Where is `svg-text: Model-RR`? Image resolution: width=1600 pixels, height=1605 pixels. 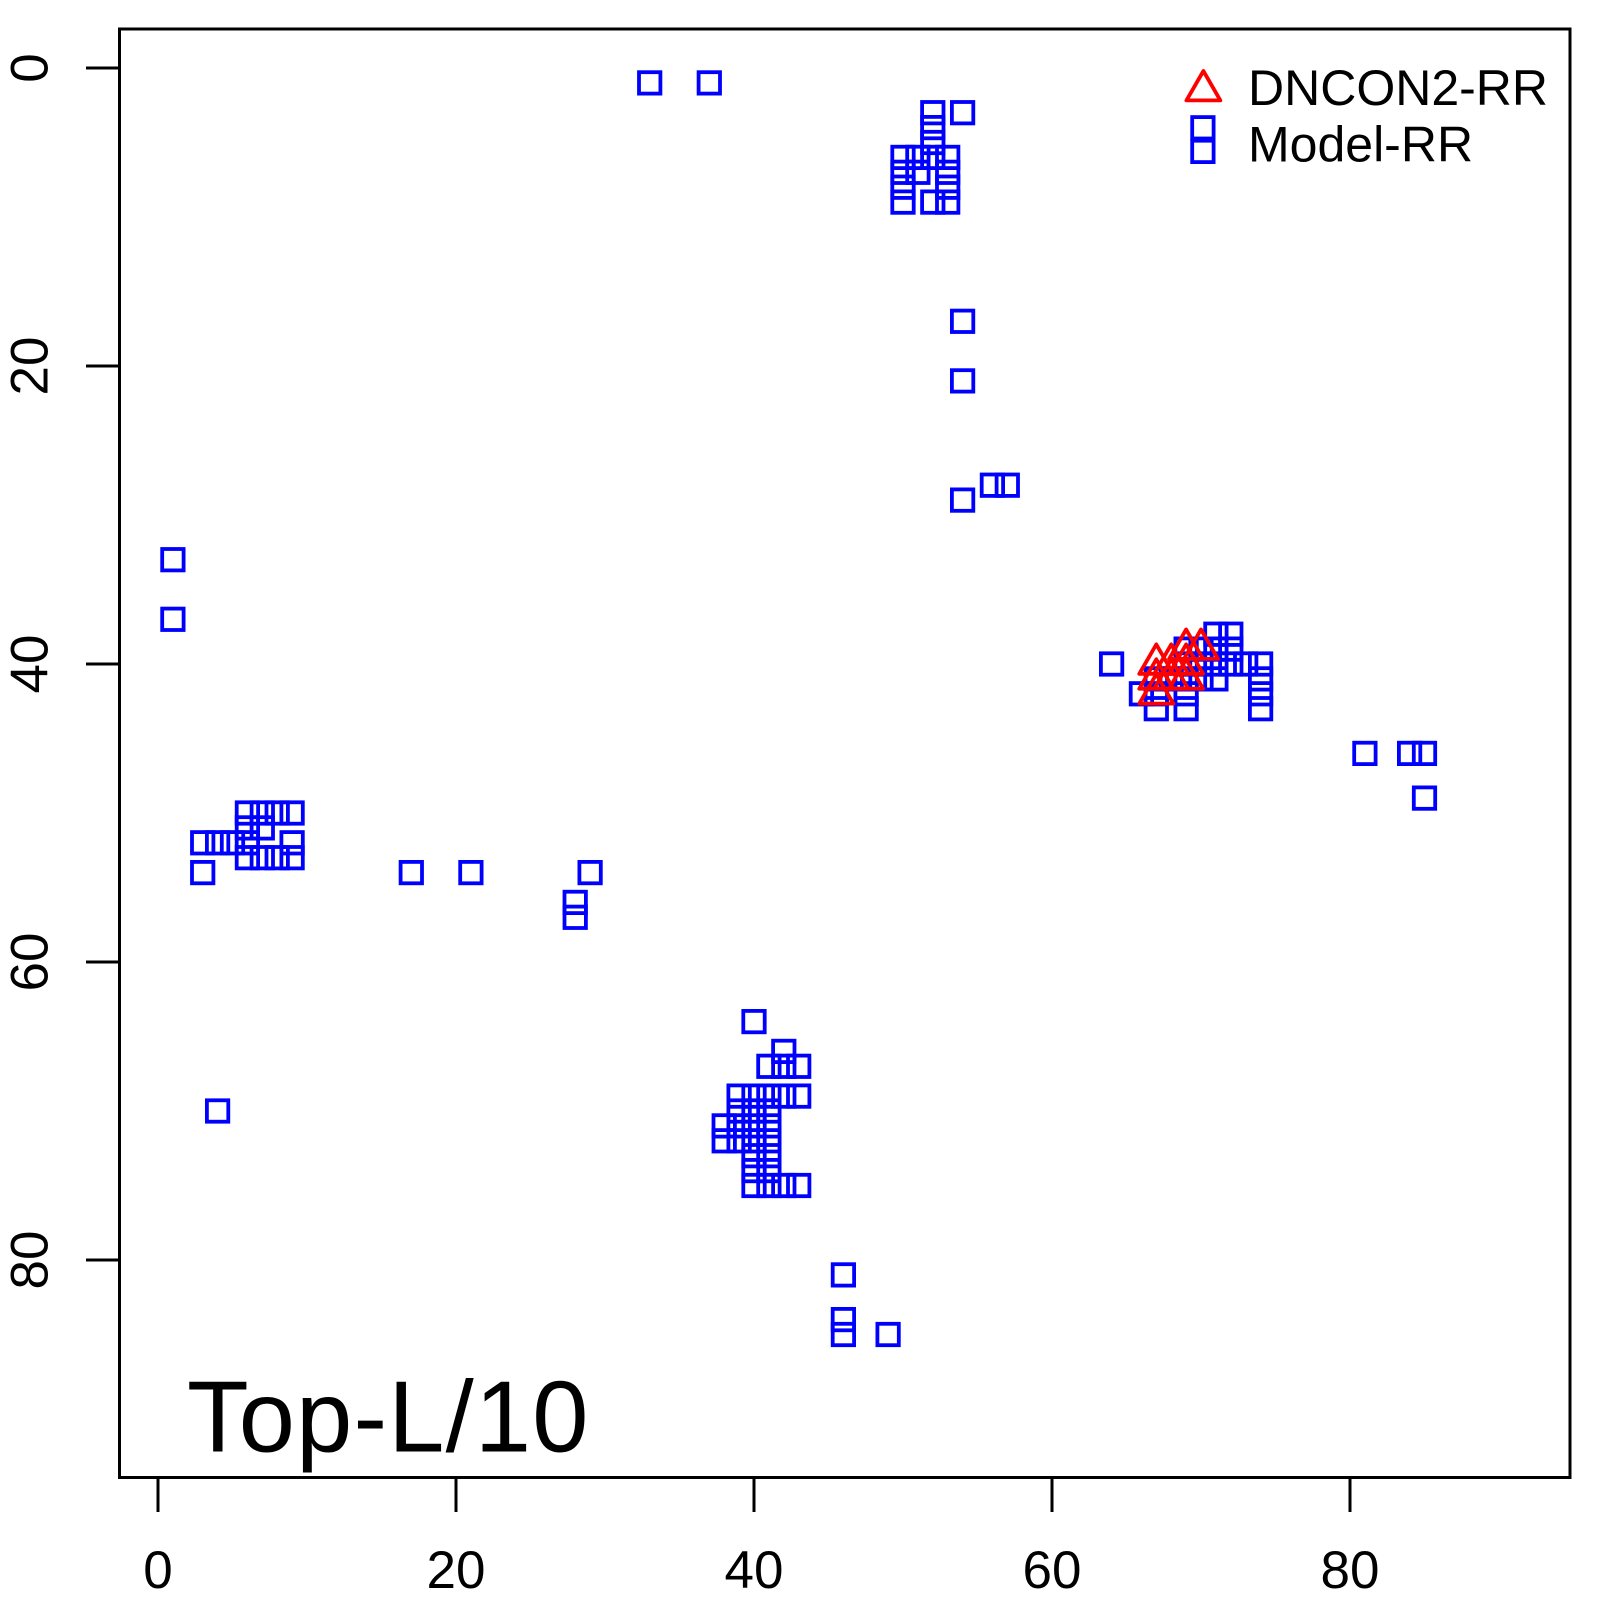
svg-text: Model-RR is located at coordinates (1360, 145).